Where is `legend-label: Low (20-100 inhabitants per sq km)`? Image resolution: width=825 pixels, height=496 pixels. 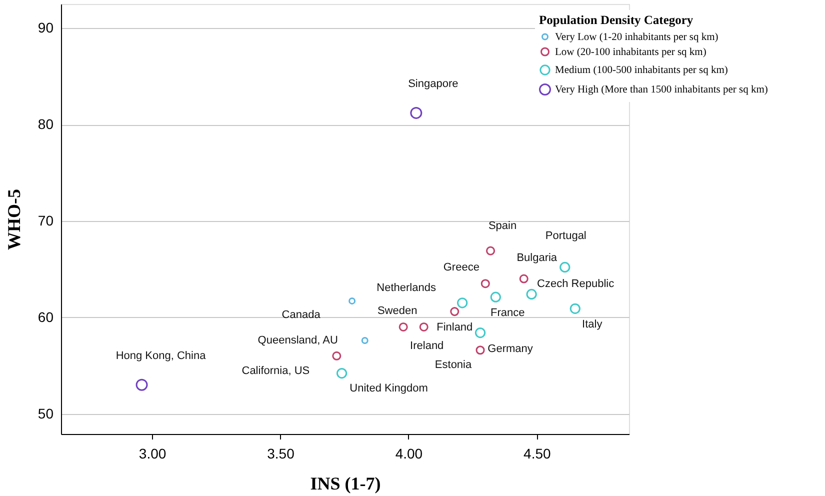 legend-label: Low (20-100 inhabitants per sq km) is located at coordinates (631, 52).